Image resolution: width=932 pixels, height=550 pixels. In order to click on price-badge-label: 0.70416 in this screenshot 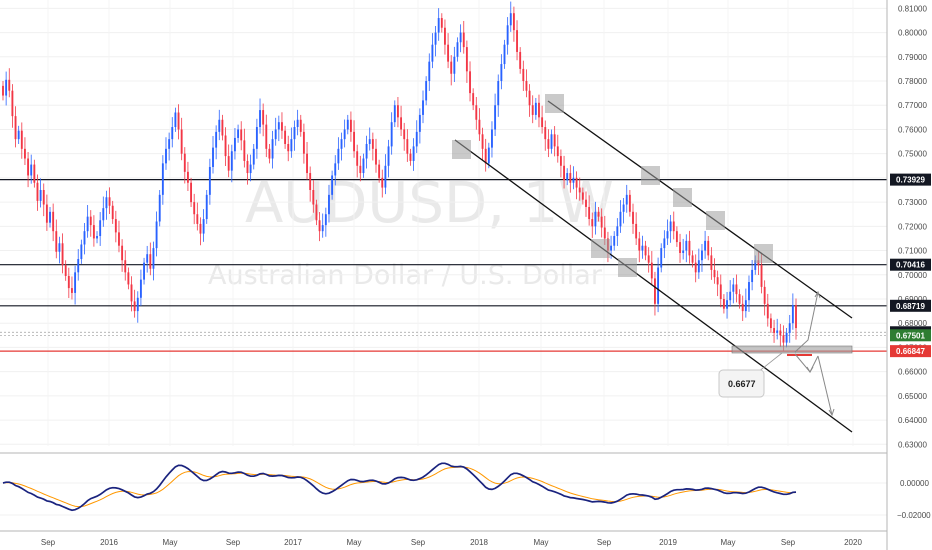, I will do `click(910, 265)`.